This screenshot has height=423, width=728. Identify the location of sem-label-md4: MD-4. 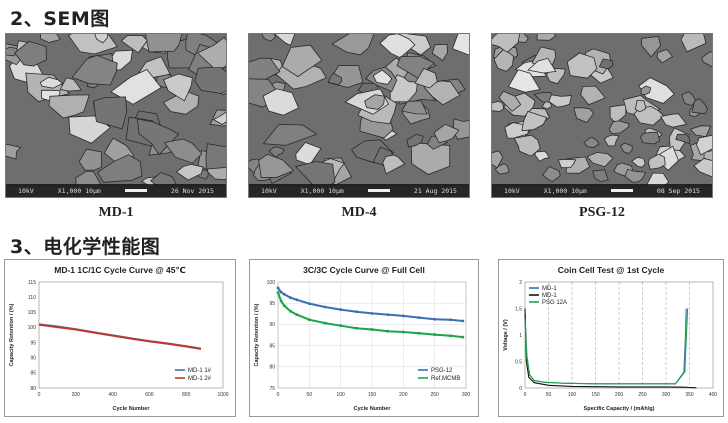
(359, 212).